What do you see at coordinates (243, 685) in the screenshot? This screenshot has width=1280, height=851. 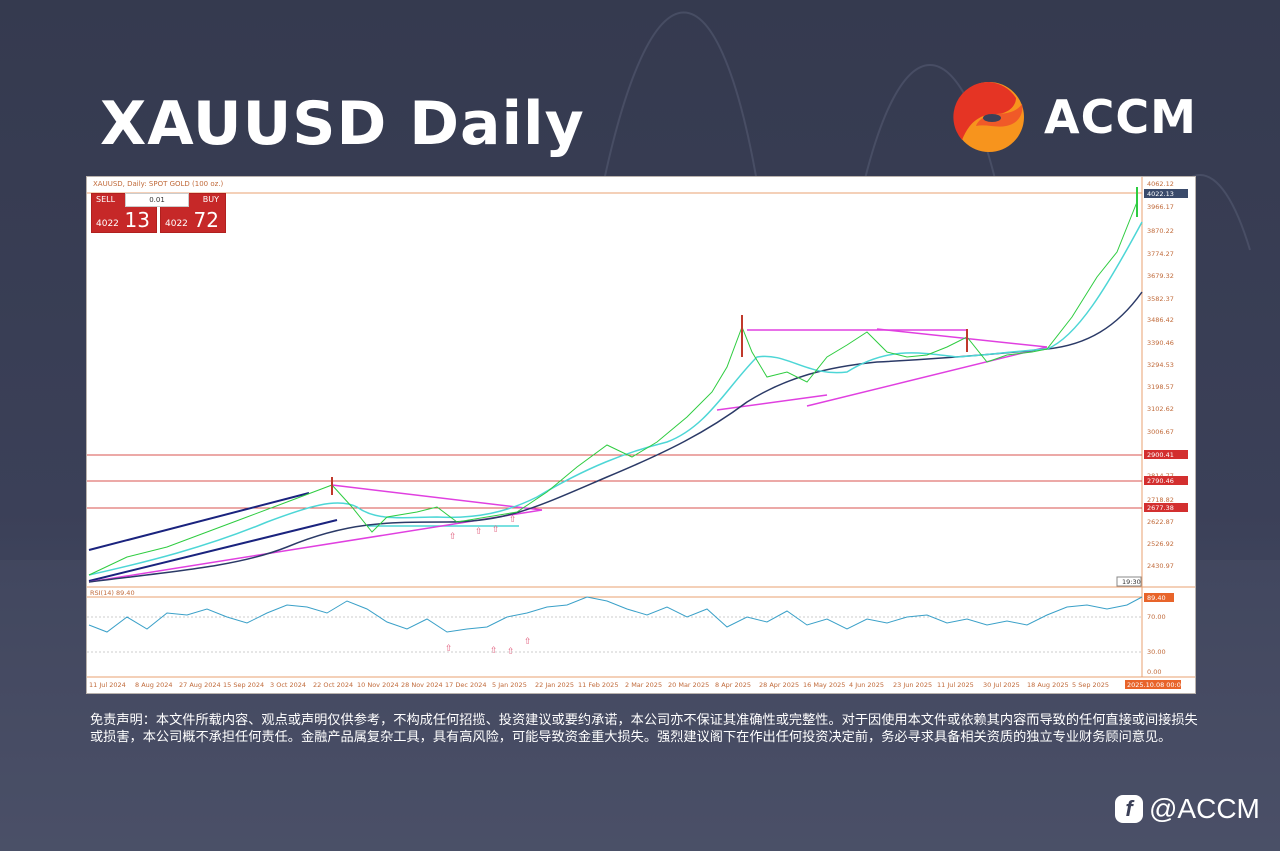 I see `svg-text: 15 Sep 2024` at bounding box center [243, 685].